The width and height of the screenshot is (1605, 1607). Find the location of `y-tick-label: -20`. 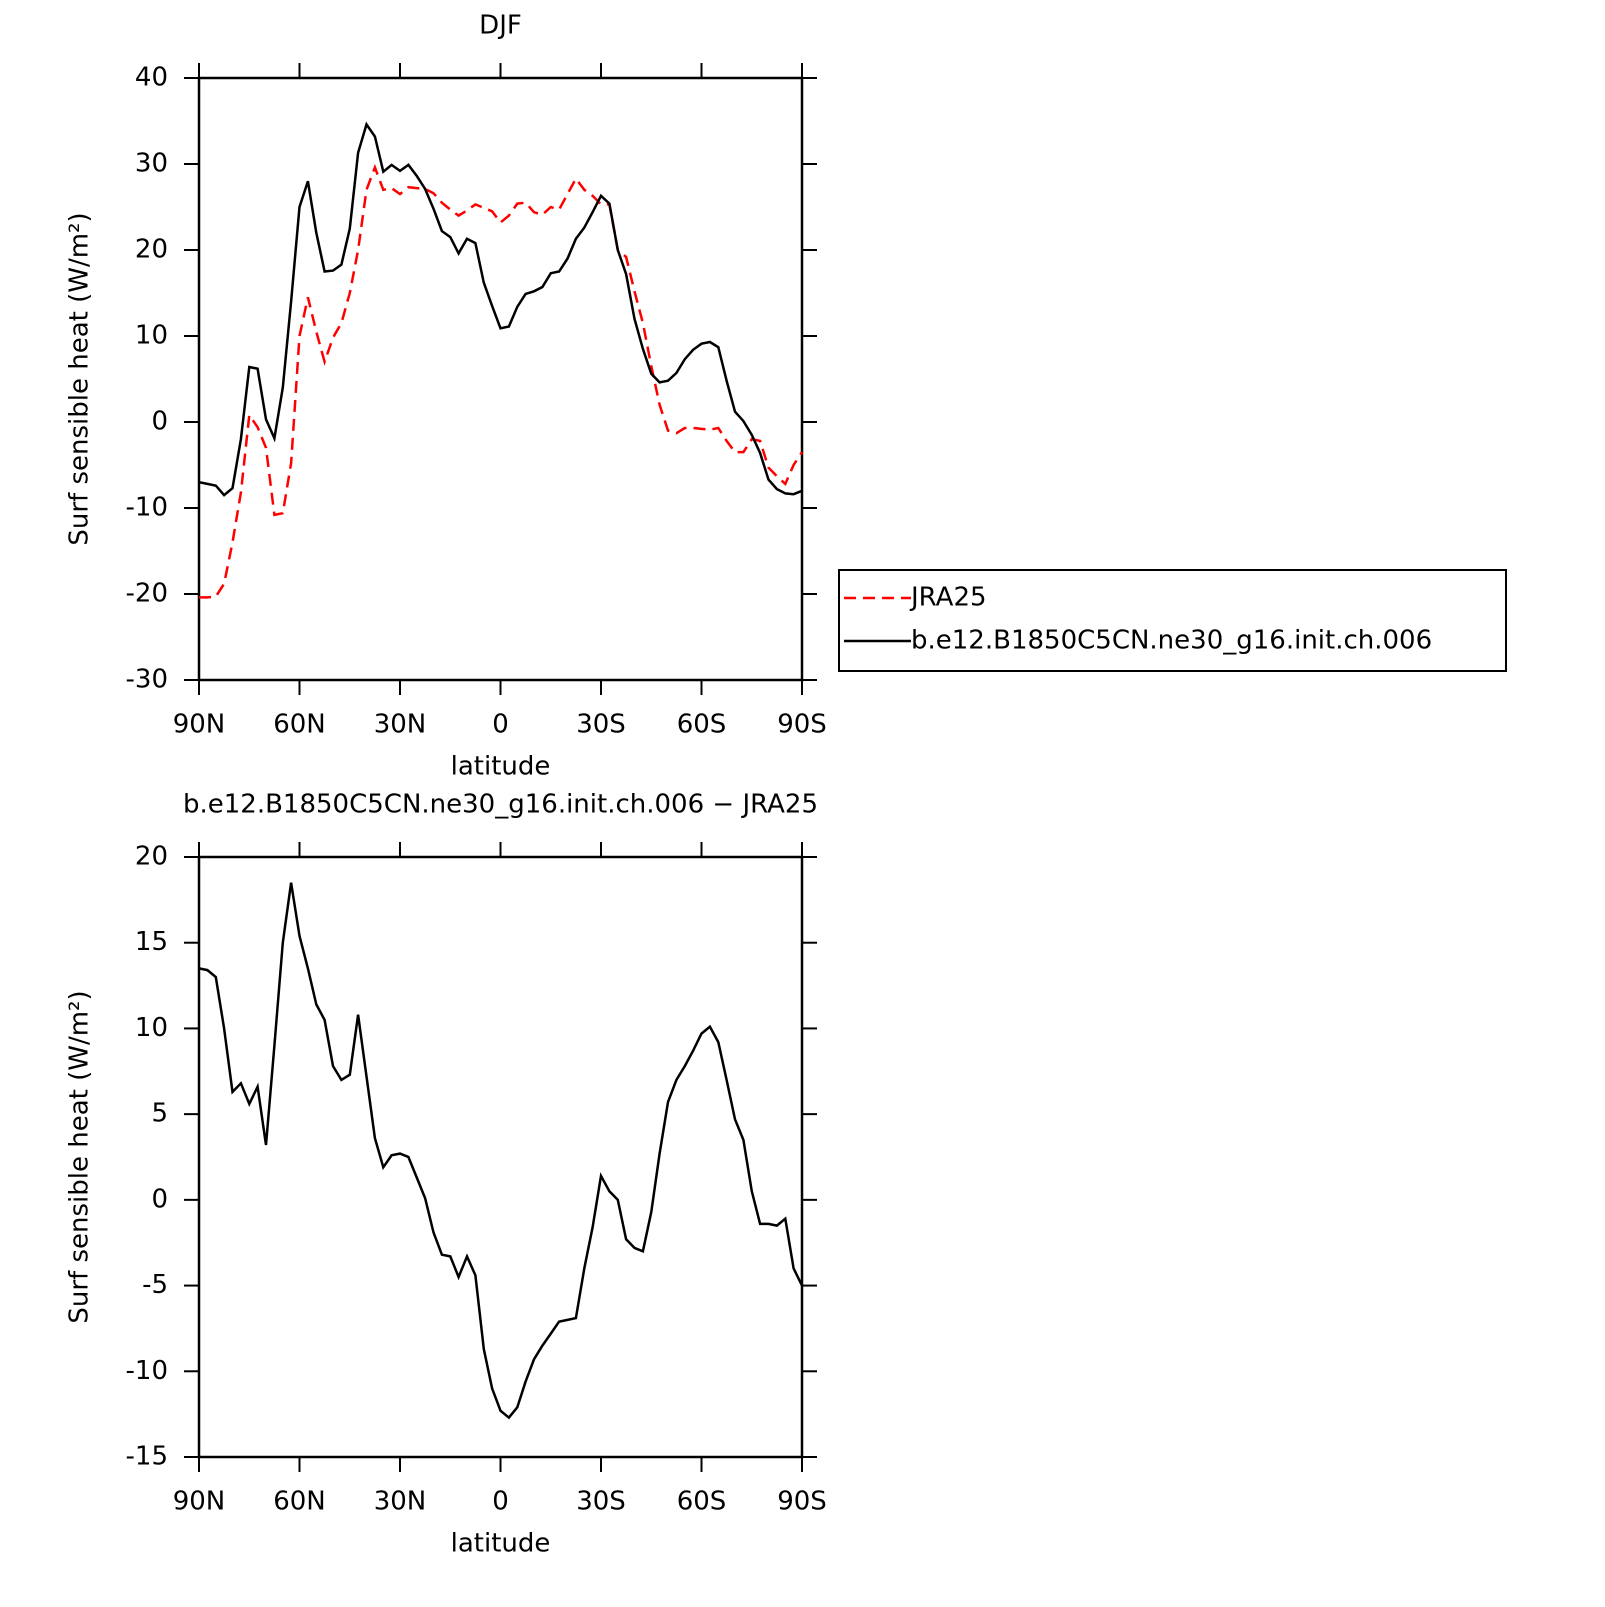

y-tick-label: -20 is located at coordinates (147, 594).